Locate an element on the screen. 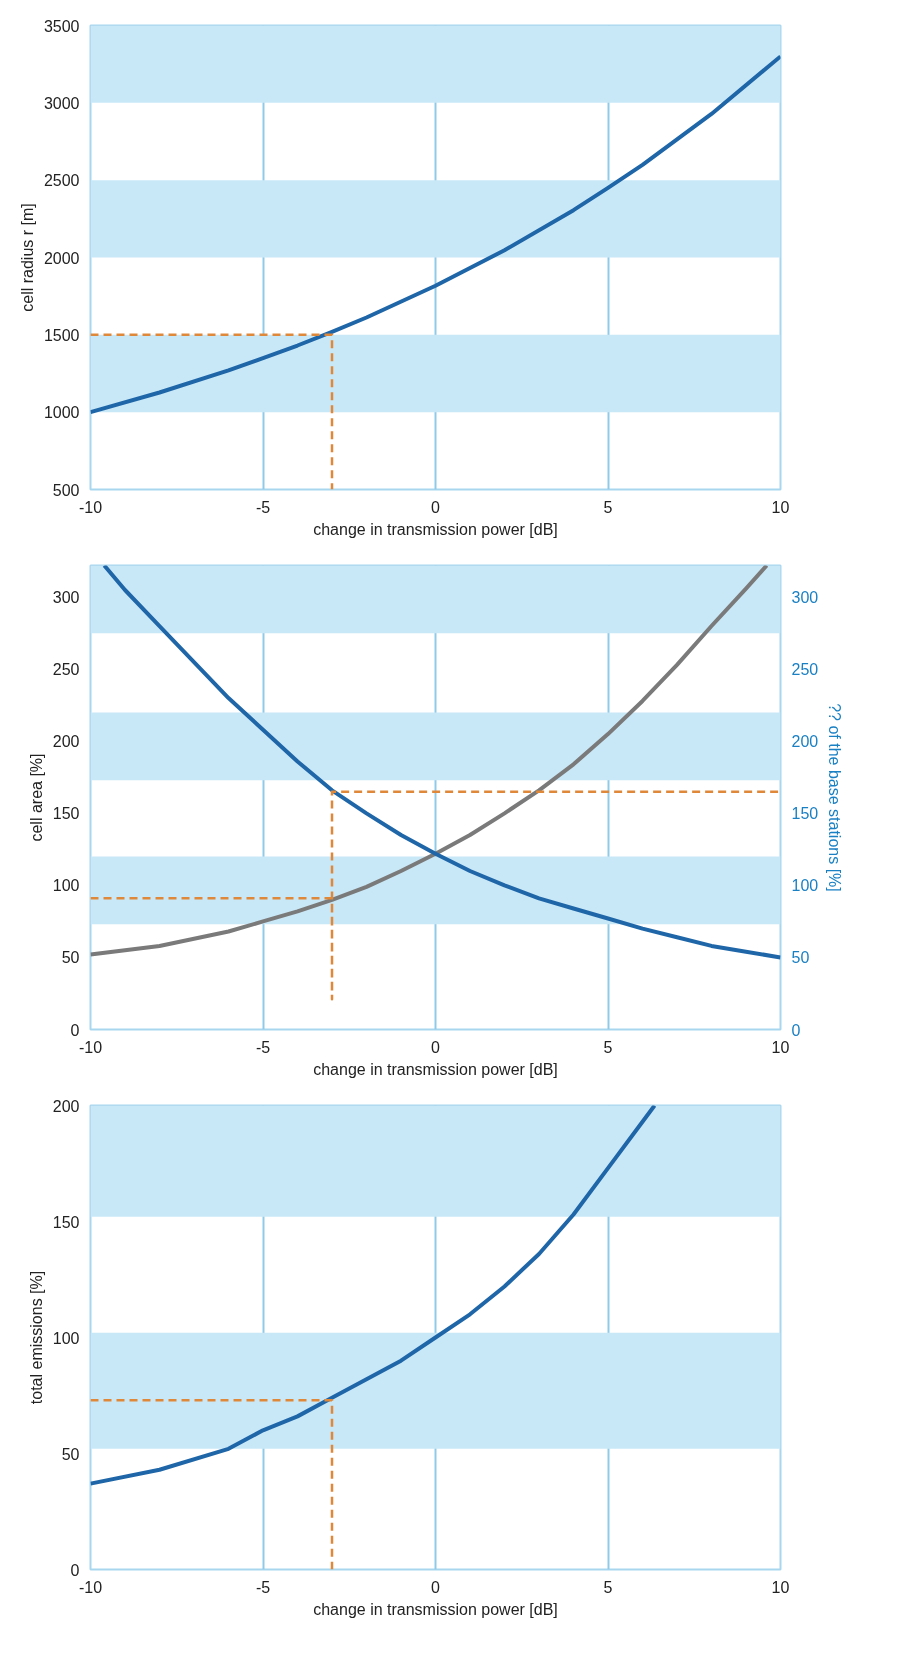  y2-tick-label: 50 is located at coordinates (800, 958).